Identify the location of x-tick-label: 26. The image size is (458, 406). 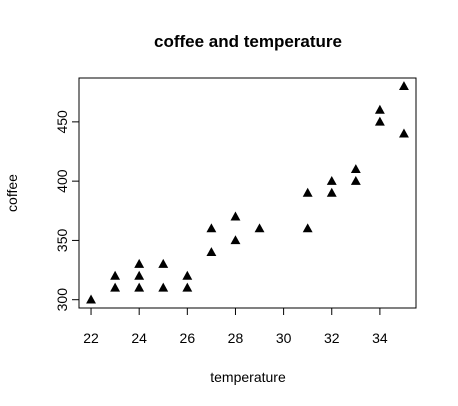
(188, 338).